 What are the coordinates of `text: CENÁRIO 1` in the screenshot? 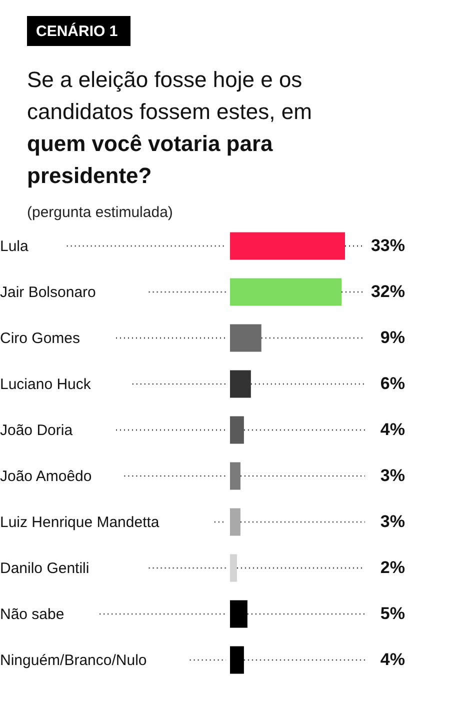 It's located at (77, 31).